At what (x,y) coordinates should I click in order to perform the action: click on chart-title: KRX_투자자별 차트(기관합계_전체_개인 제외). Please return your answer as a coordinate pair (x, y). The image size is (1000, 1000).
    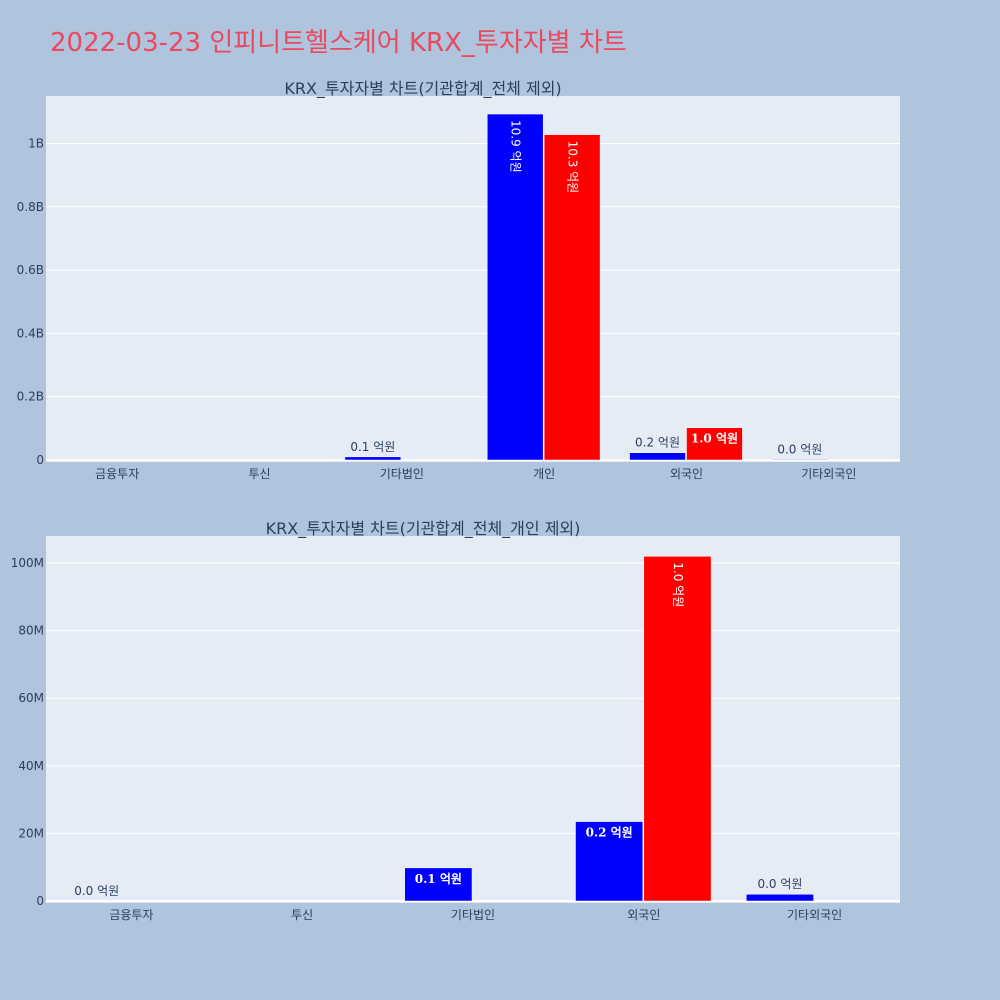
    Looking at the image, I should click on (423, 529).